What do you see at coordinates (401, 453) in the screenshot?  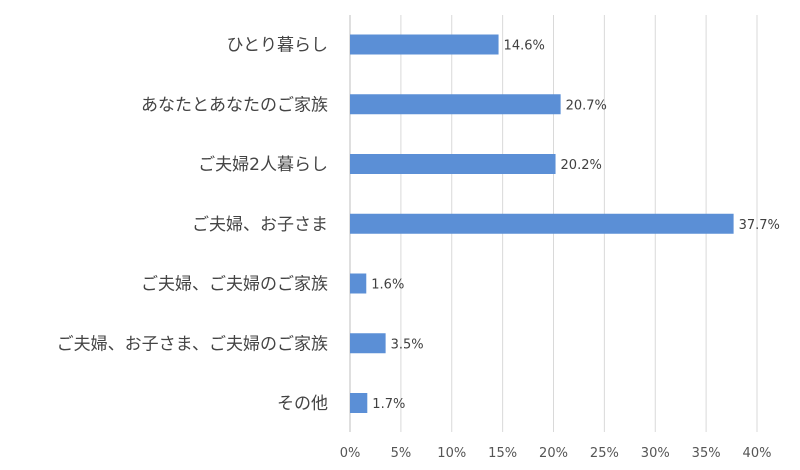 I see `x-tick-label: 5%` at bounding box center [401, 453].